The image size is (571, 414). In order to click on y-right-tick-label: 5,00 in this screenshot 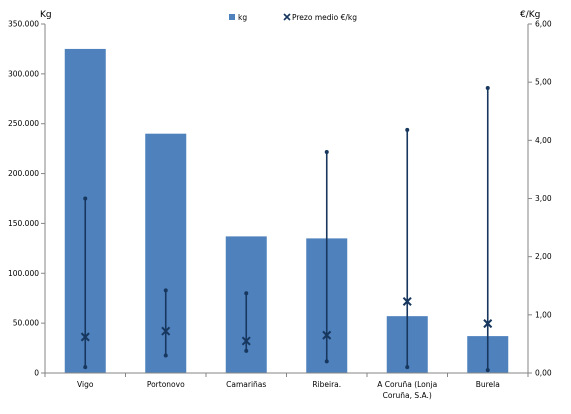, I will do `click(543, 82)`.